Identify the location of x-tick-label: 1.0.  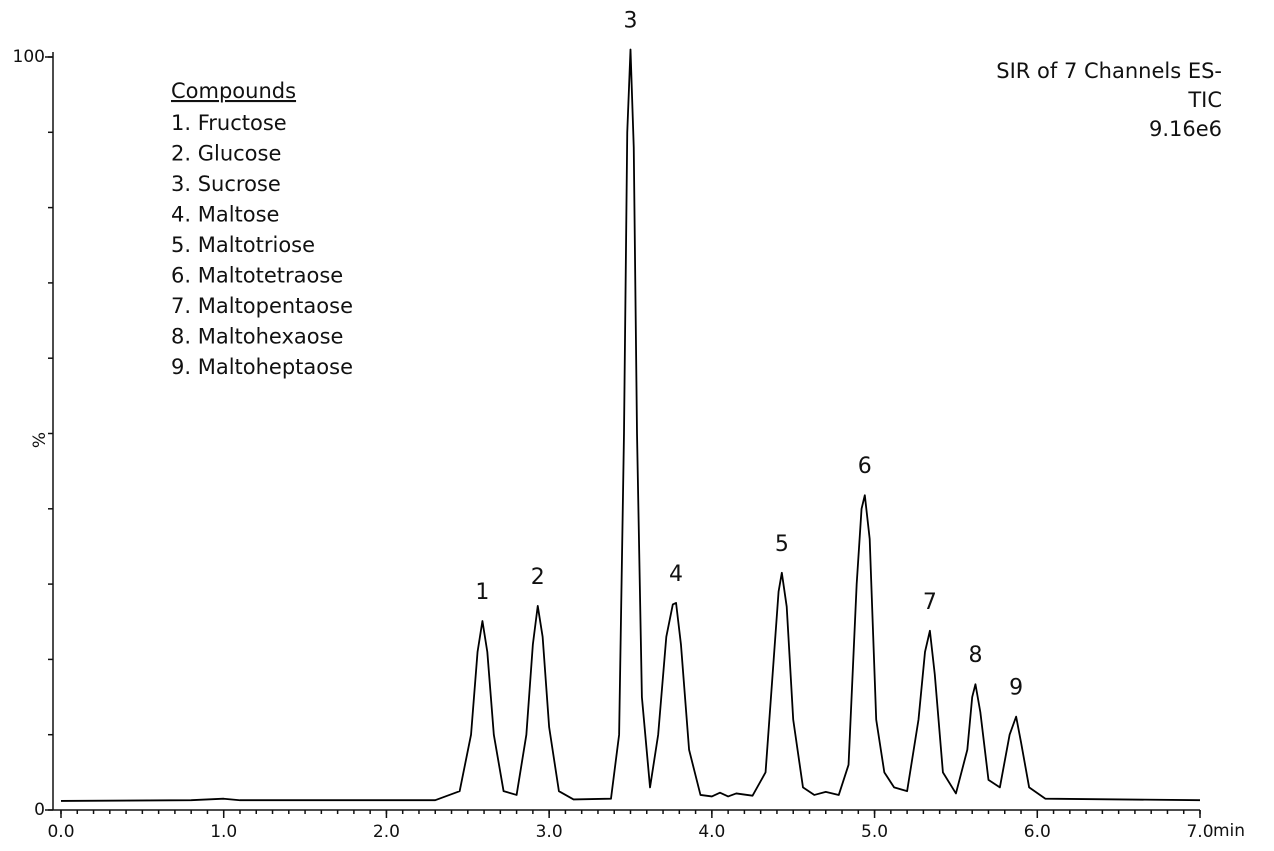
(223, 832).